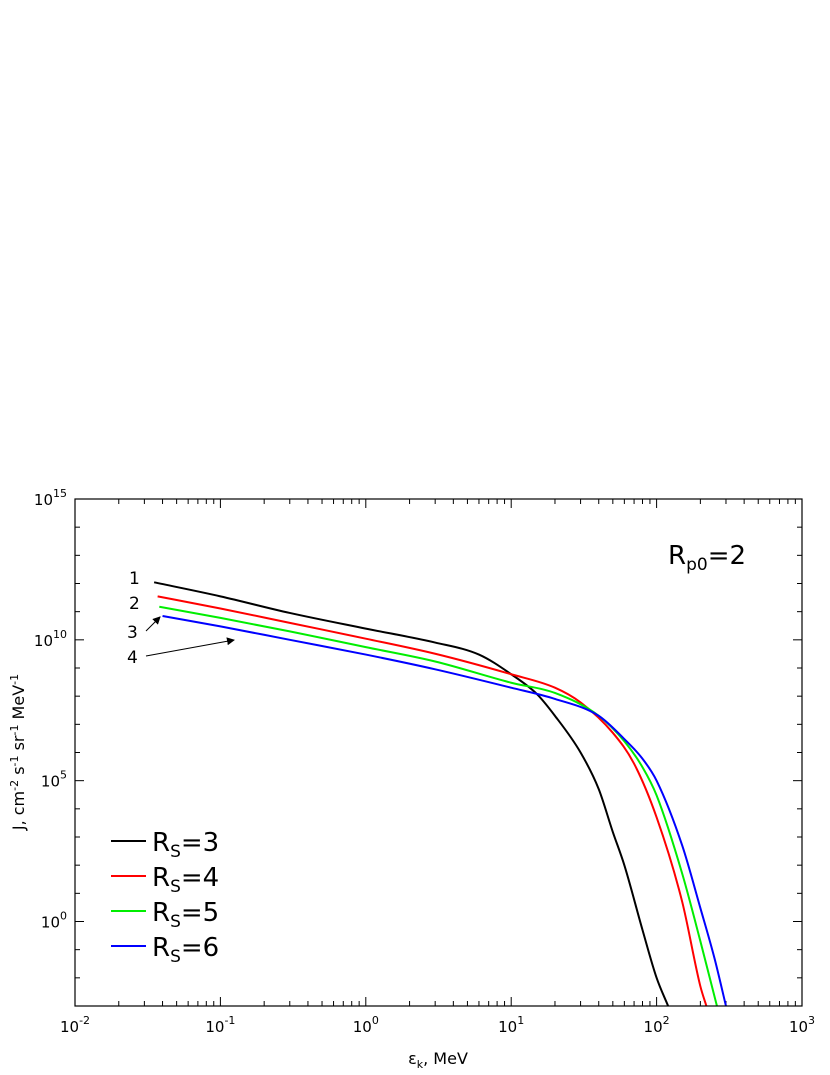  Describe the element at coordinates (657, 1025) in the screenshot. I see `x-tick-label: 10²` at that location.